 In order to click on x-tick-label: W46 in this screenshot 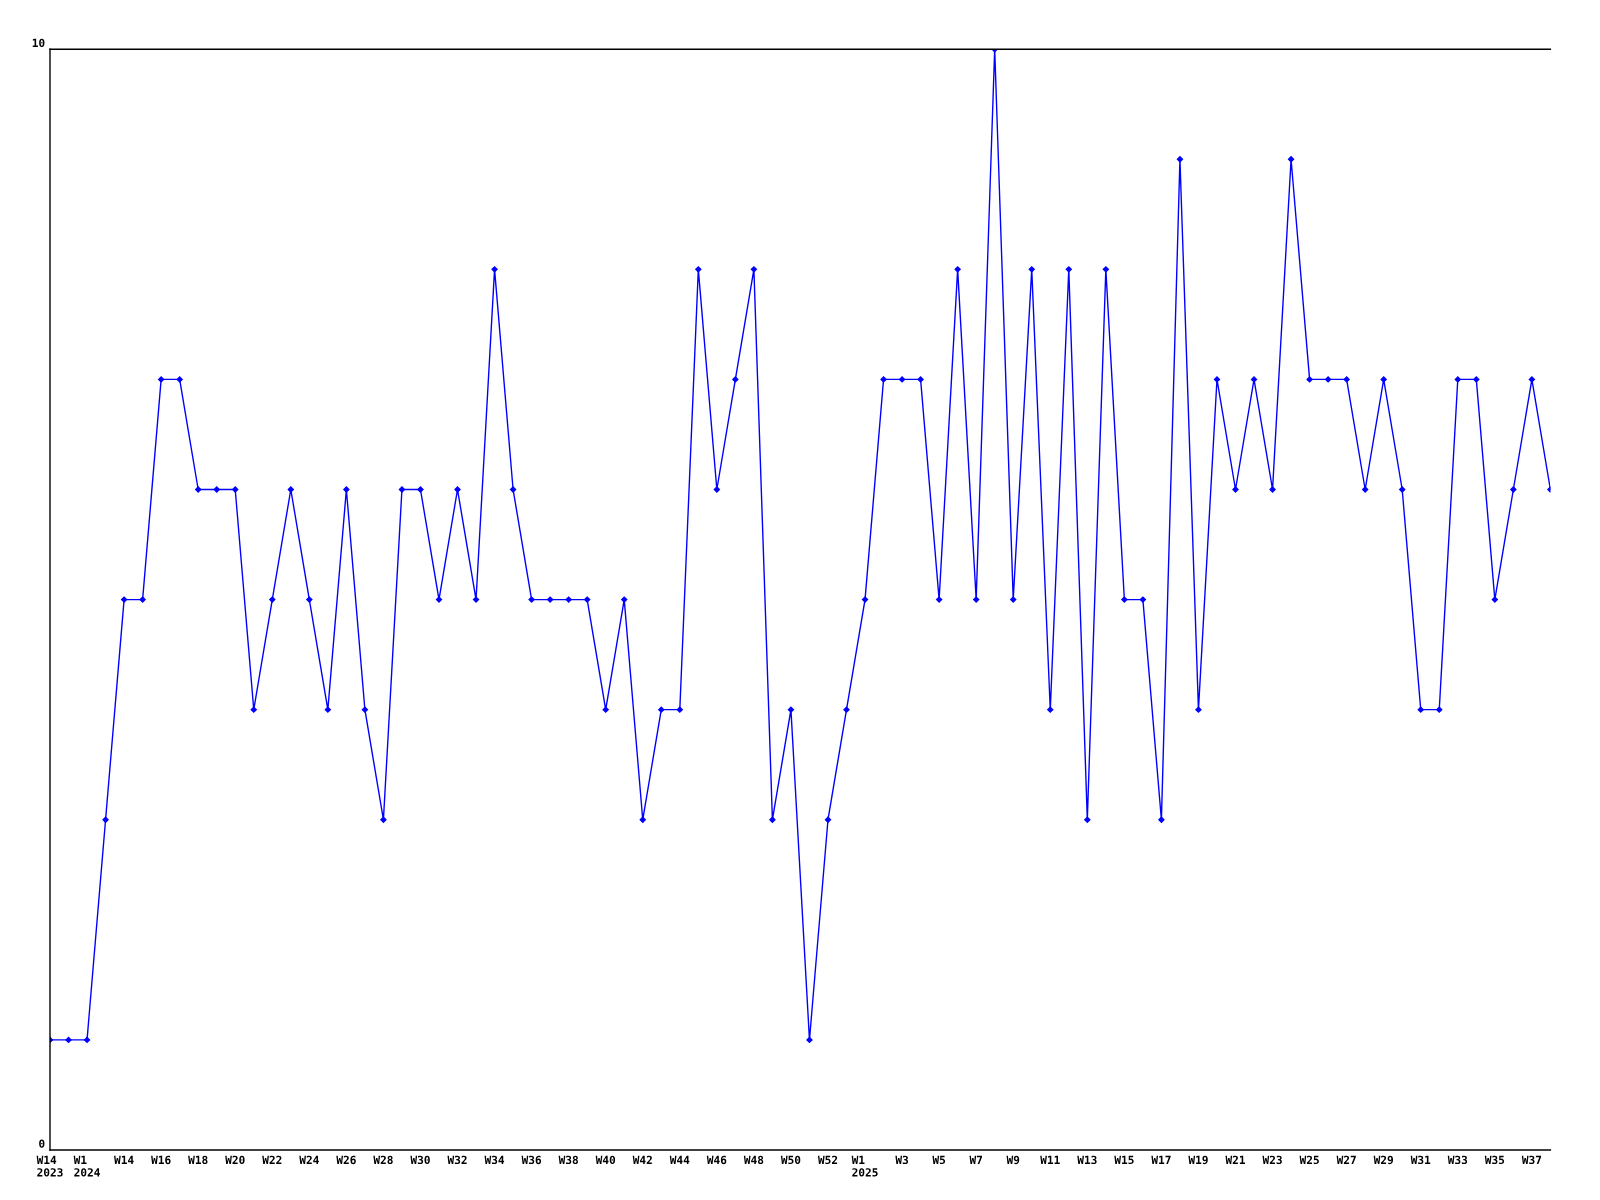, I will do `click(716, 1160)`.